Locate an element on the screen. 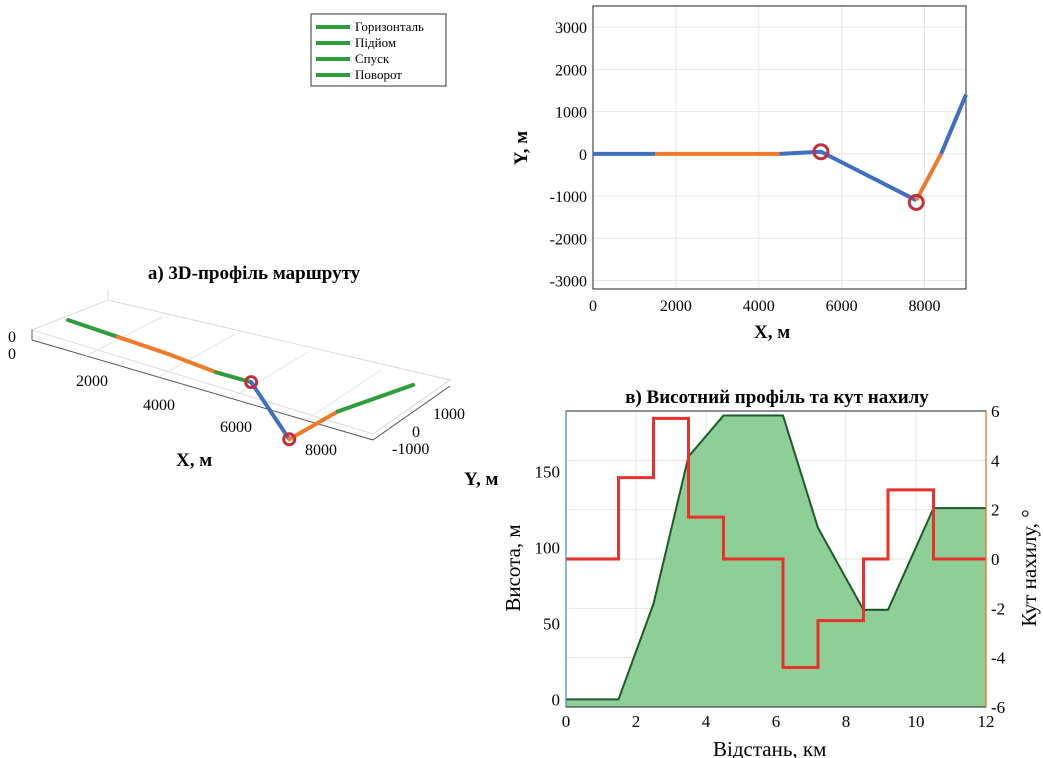 The width and height of the screenshot is (1043, 758). xy-plot-frame is located at coordinates (779, 147).